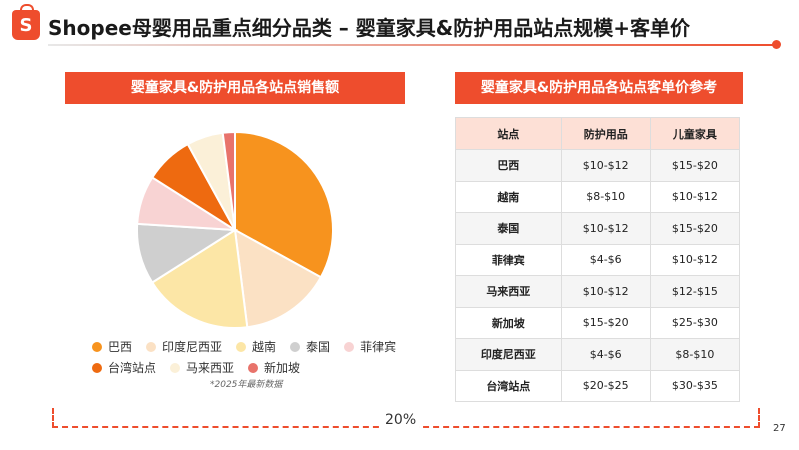  I want to click on data-note: *2025年最新数据, so click(246, 385).